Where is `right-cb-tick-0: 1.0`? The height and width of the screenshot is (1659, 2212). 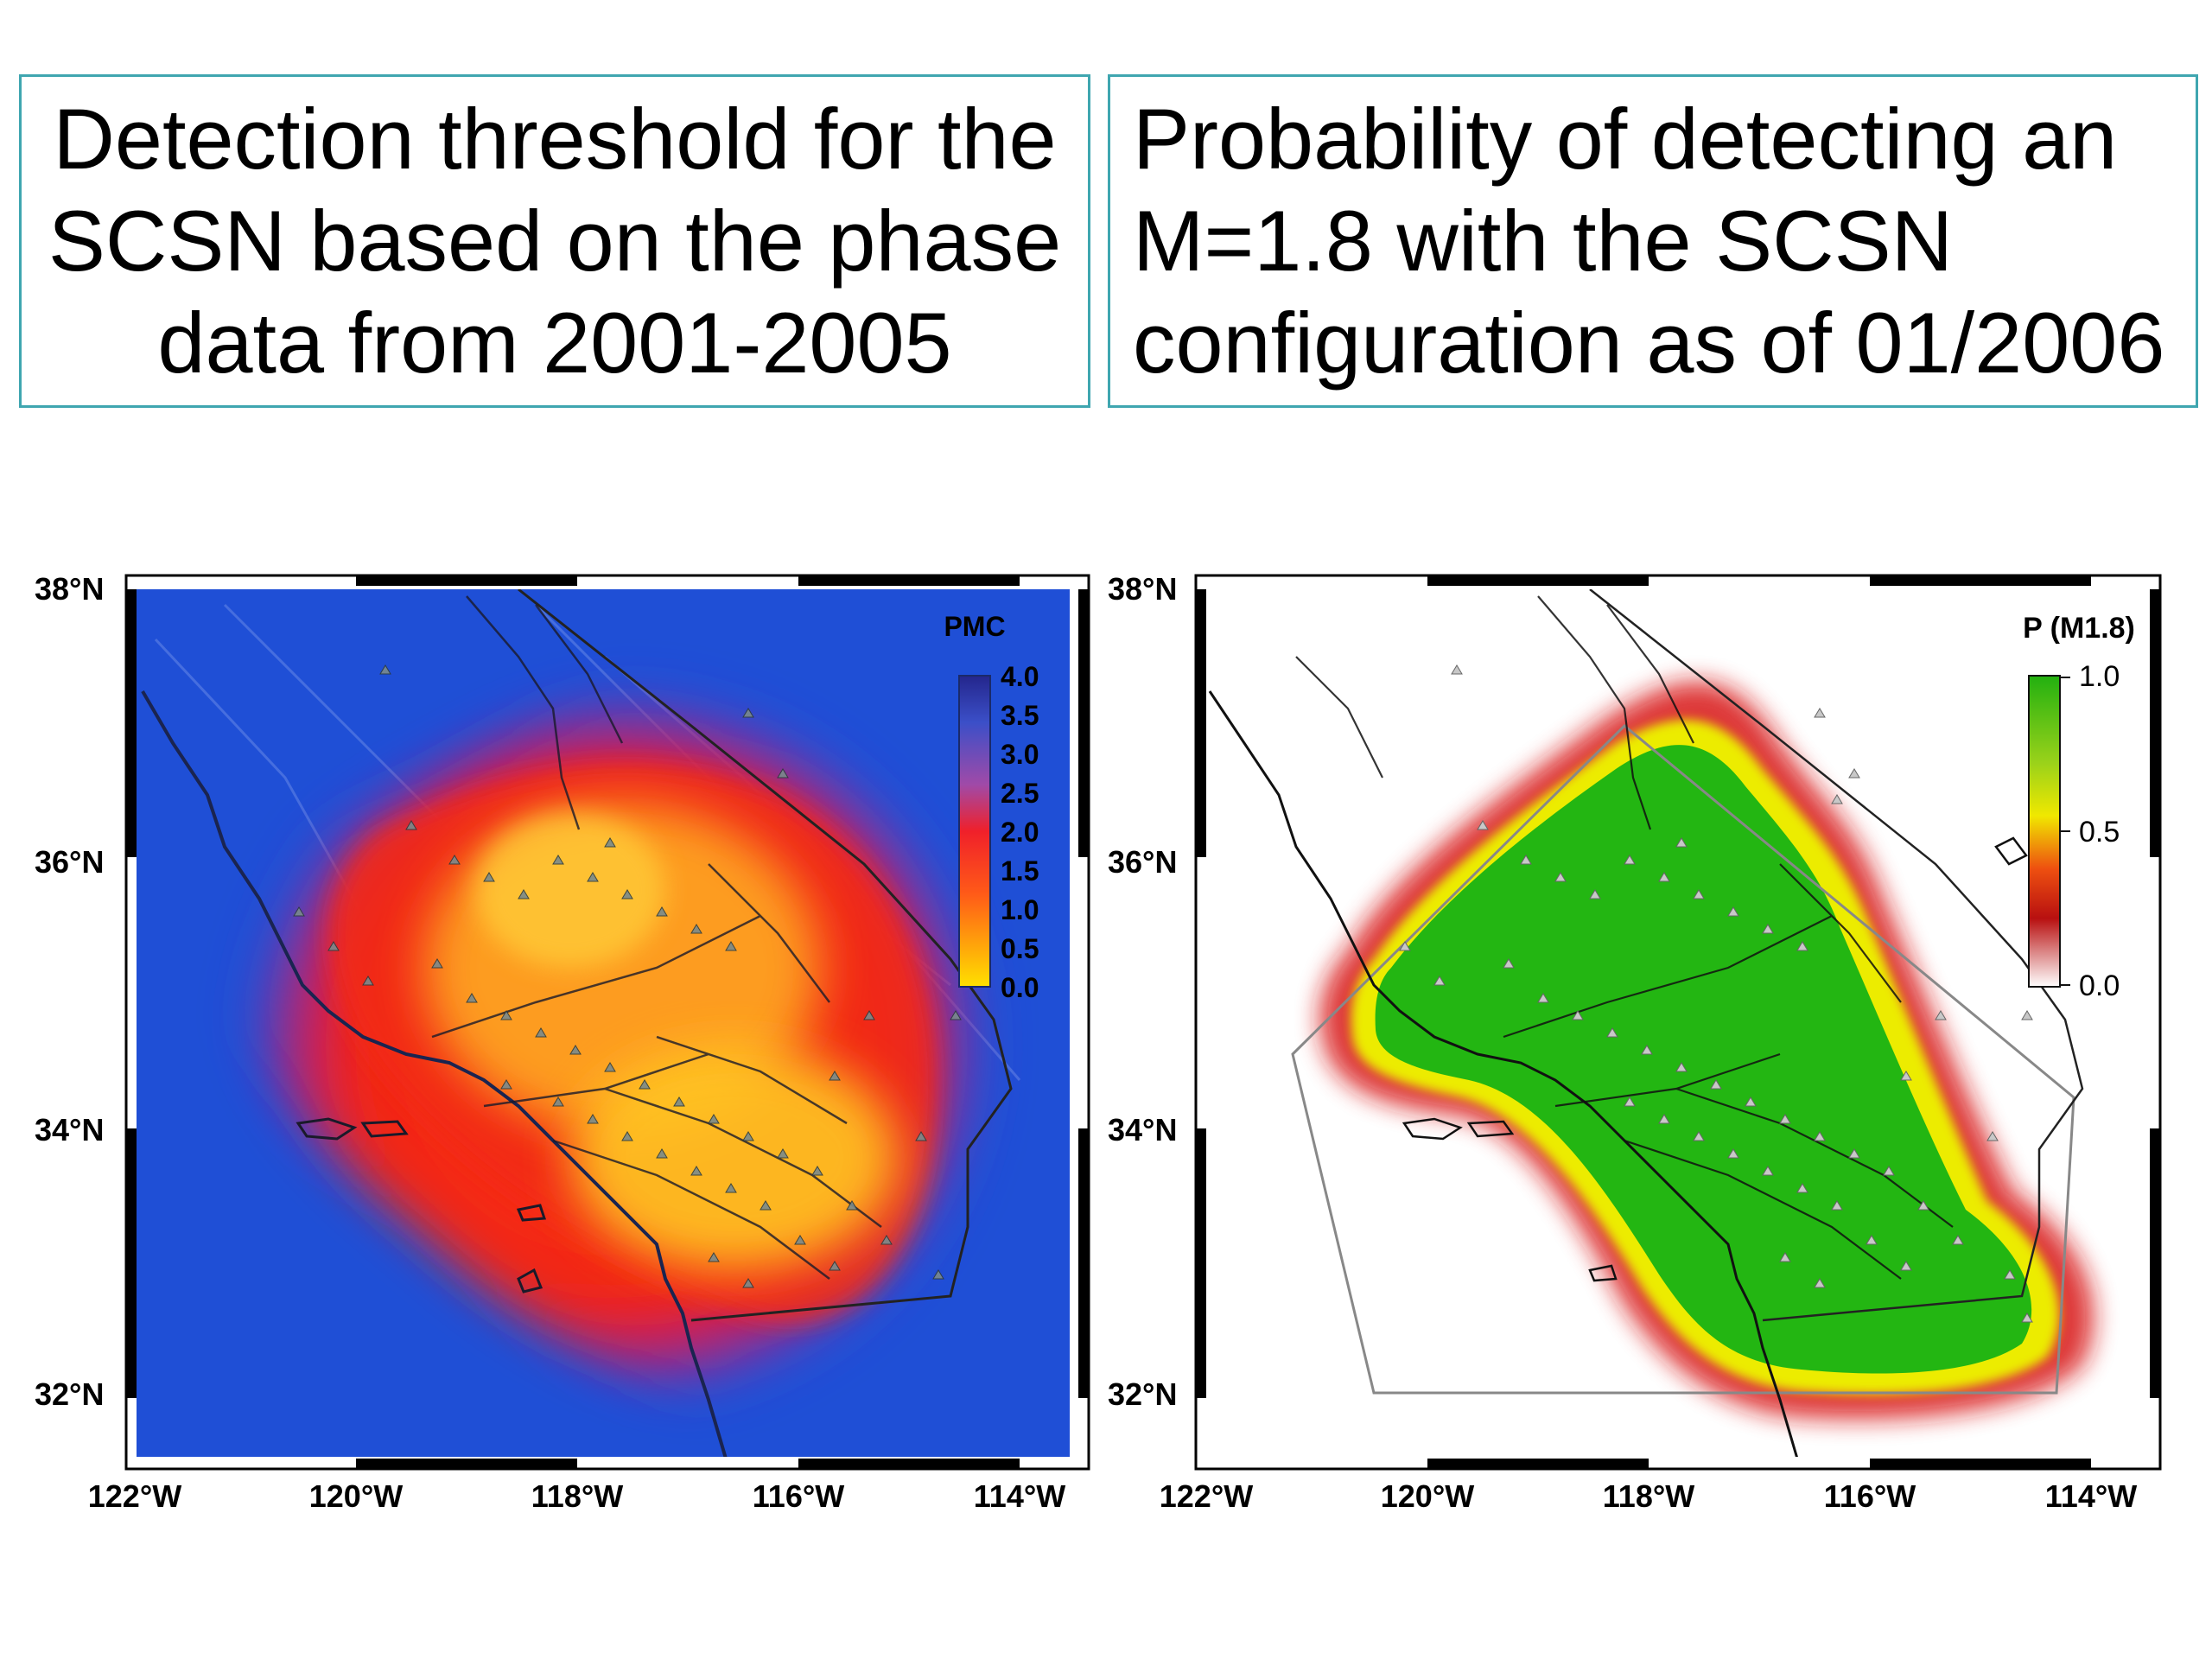
right-cb-tick-0: 1.0 is located at coordinates (2099, 676).